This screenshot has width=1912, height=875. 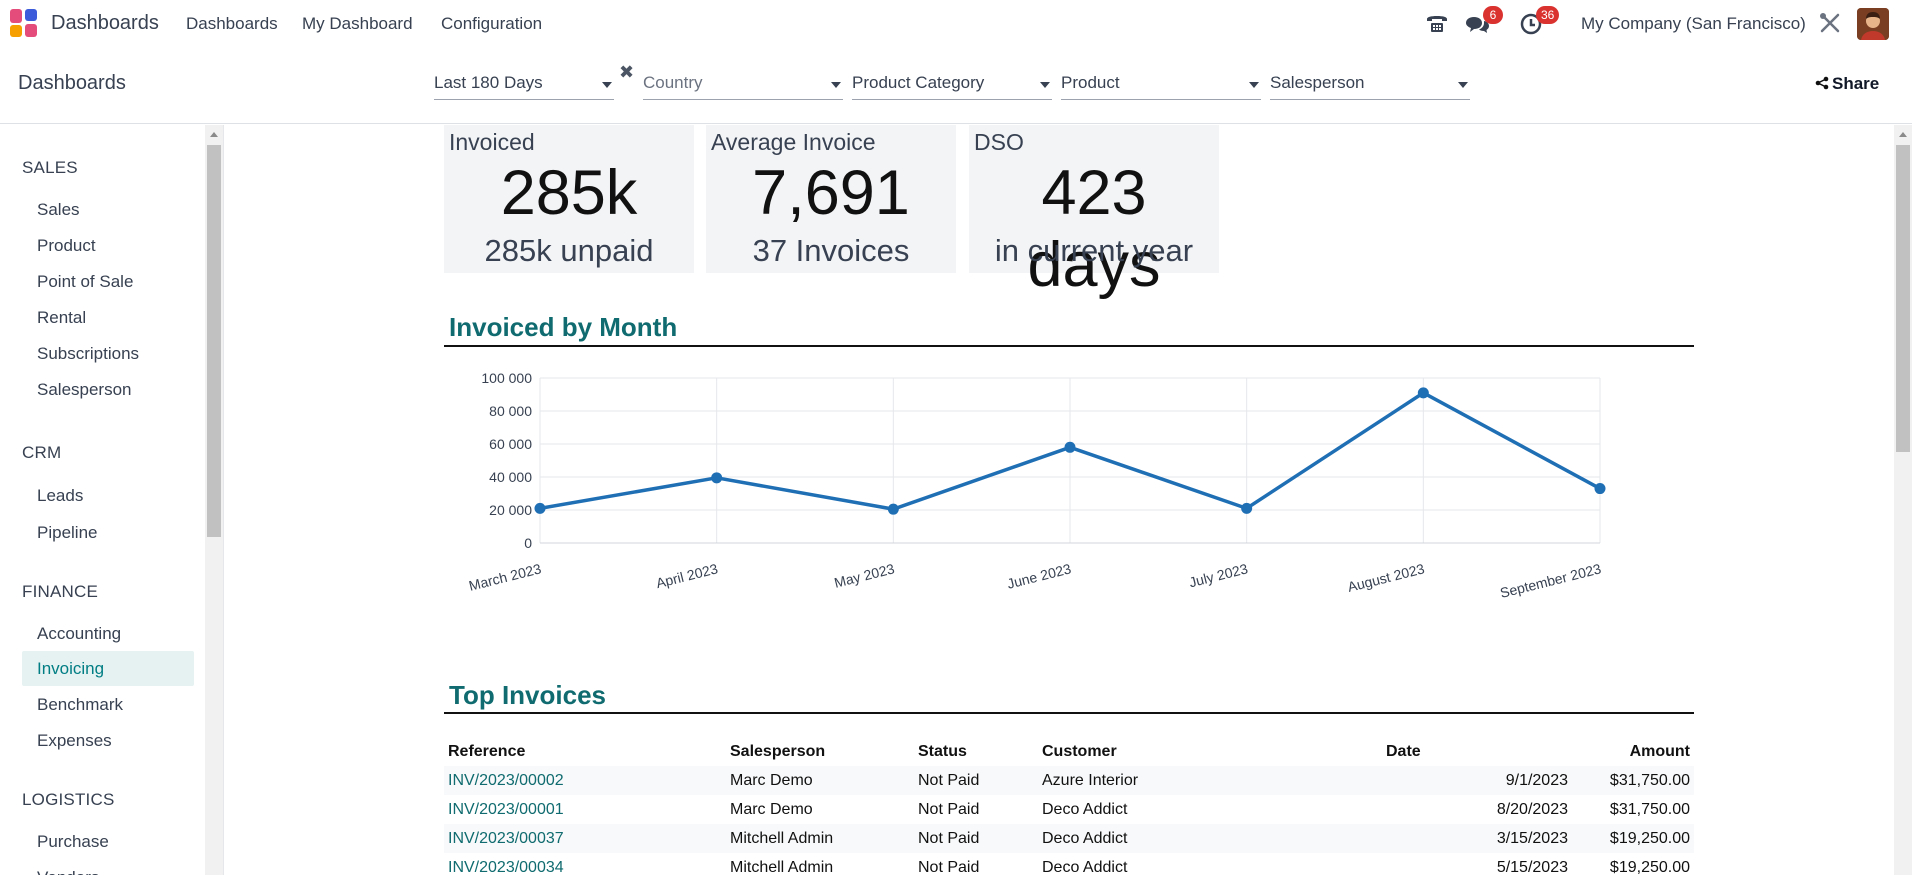 What do you see at coordinates (1532, 866) in the screenshot?
I see `cell-date: 5/15/2023` at bounding box center [1532, 866].